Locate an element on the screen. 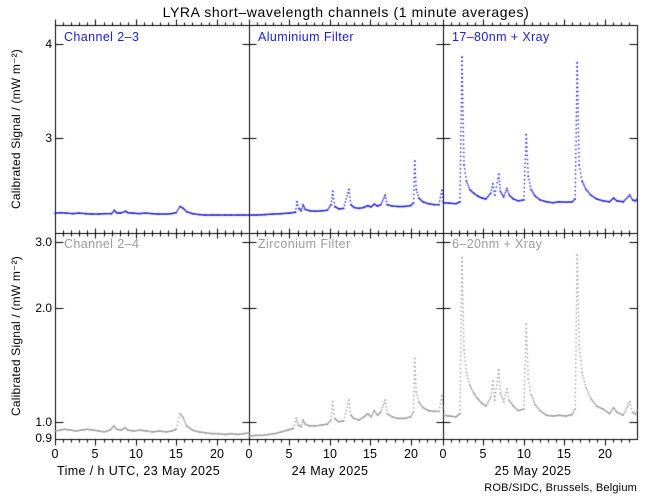 The height and width of the screenshot is (500, 650). ytick-top-4: 4 is located at coordinates (48, 44).